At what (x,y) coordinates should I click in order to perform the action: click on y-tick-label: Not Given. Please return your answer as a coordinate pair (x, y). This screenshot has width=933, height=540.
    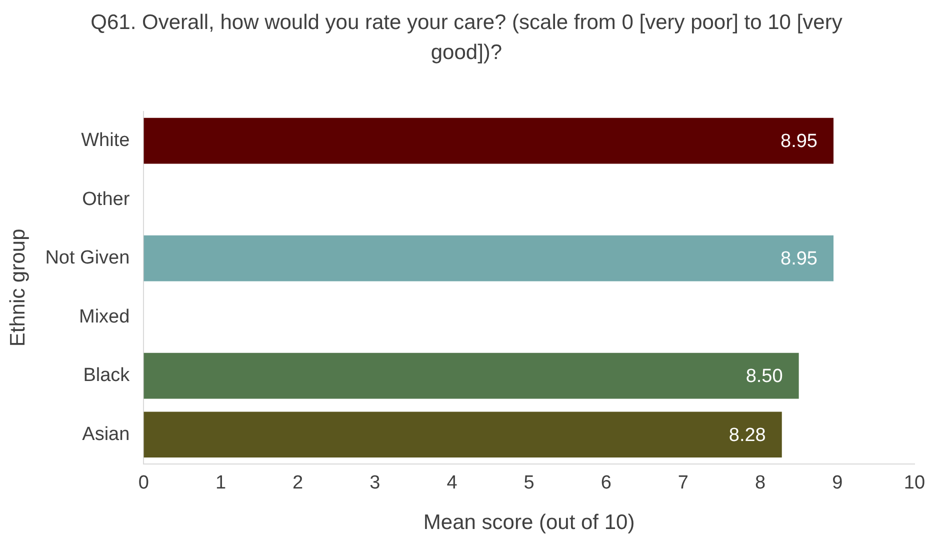
    Looking at the image, I should click on (87, 258).